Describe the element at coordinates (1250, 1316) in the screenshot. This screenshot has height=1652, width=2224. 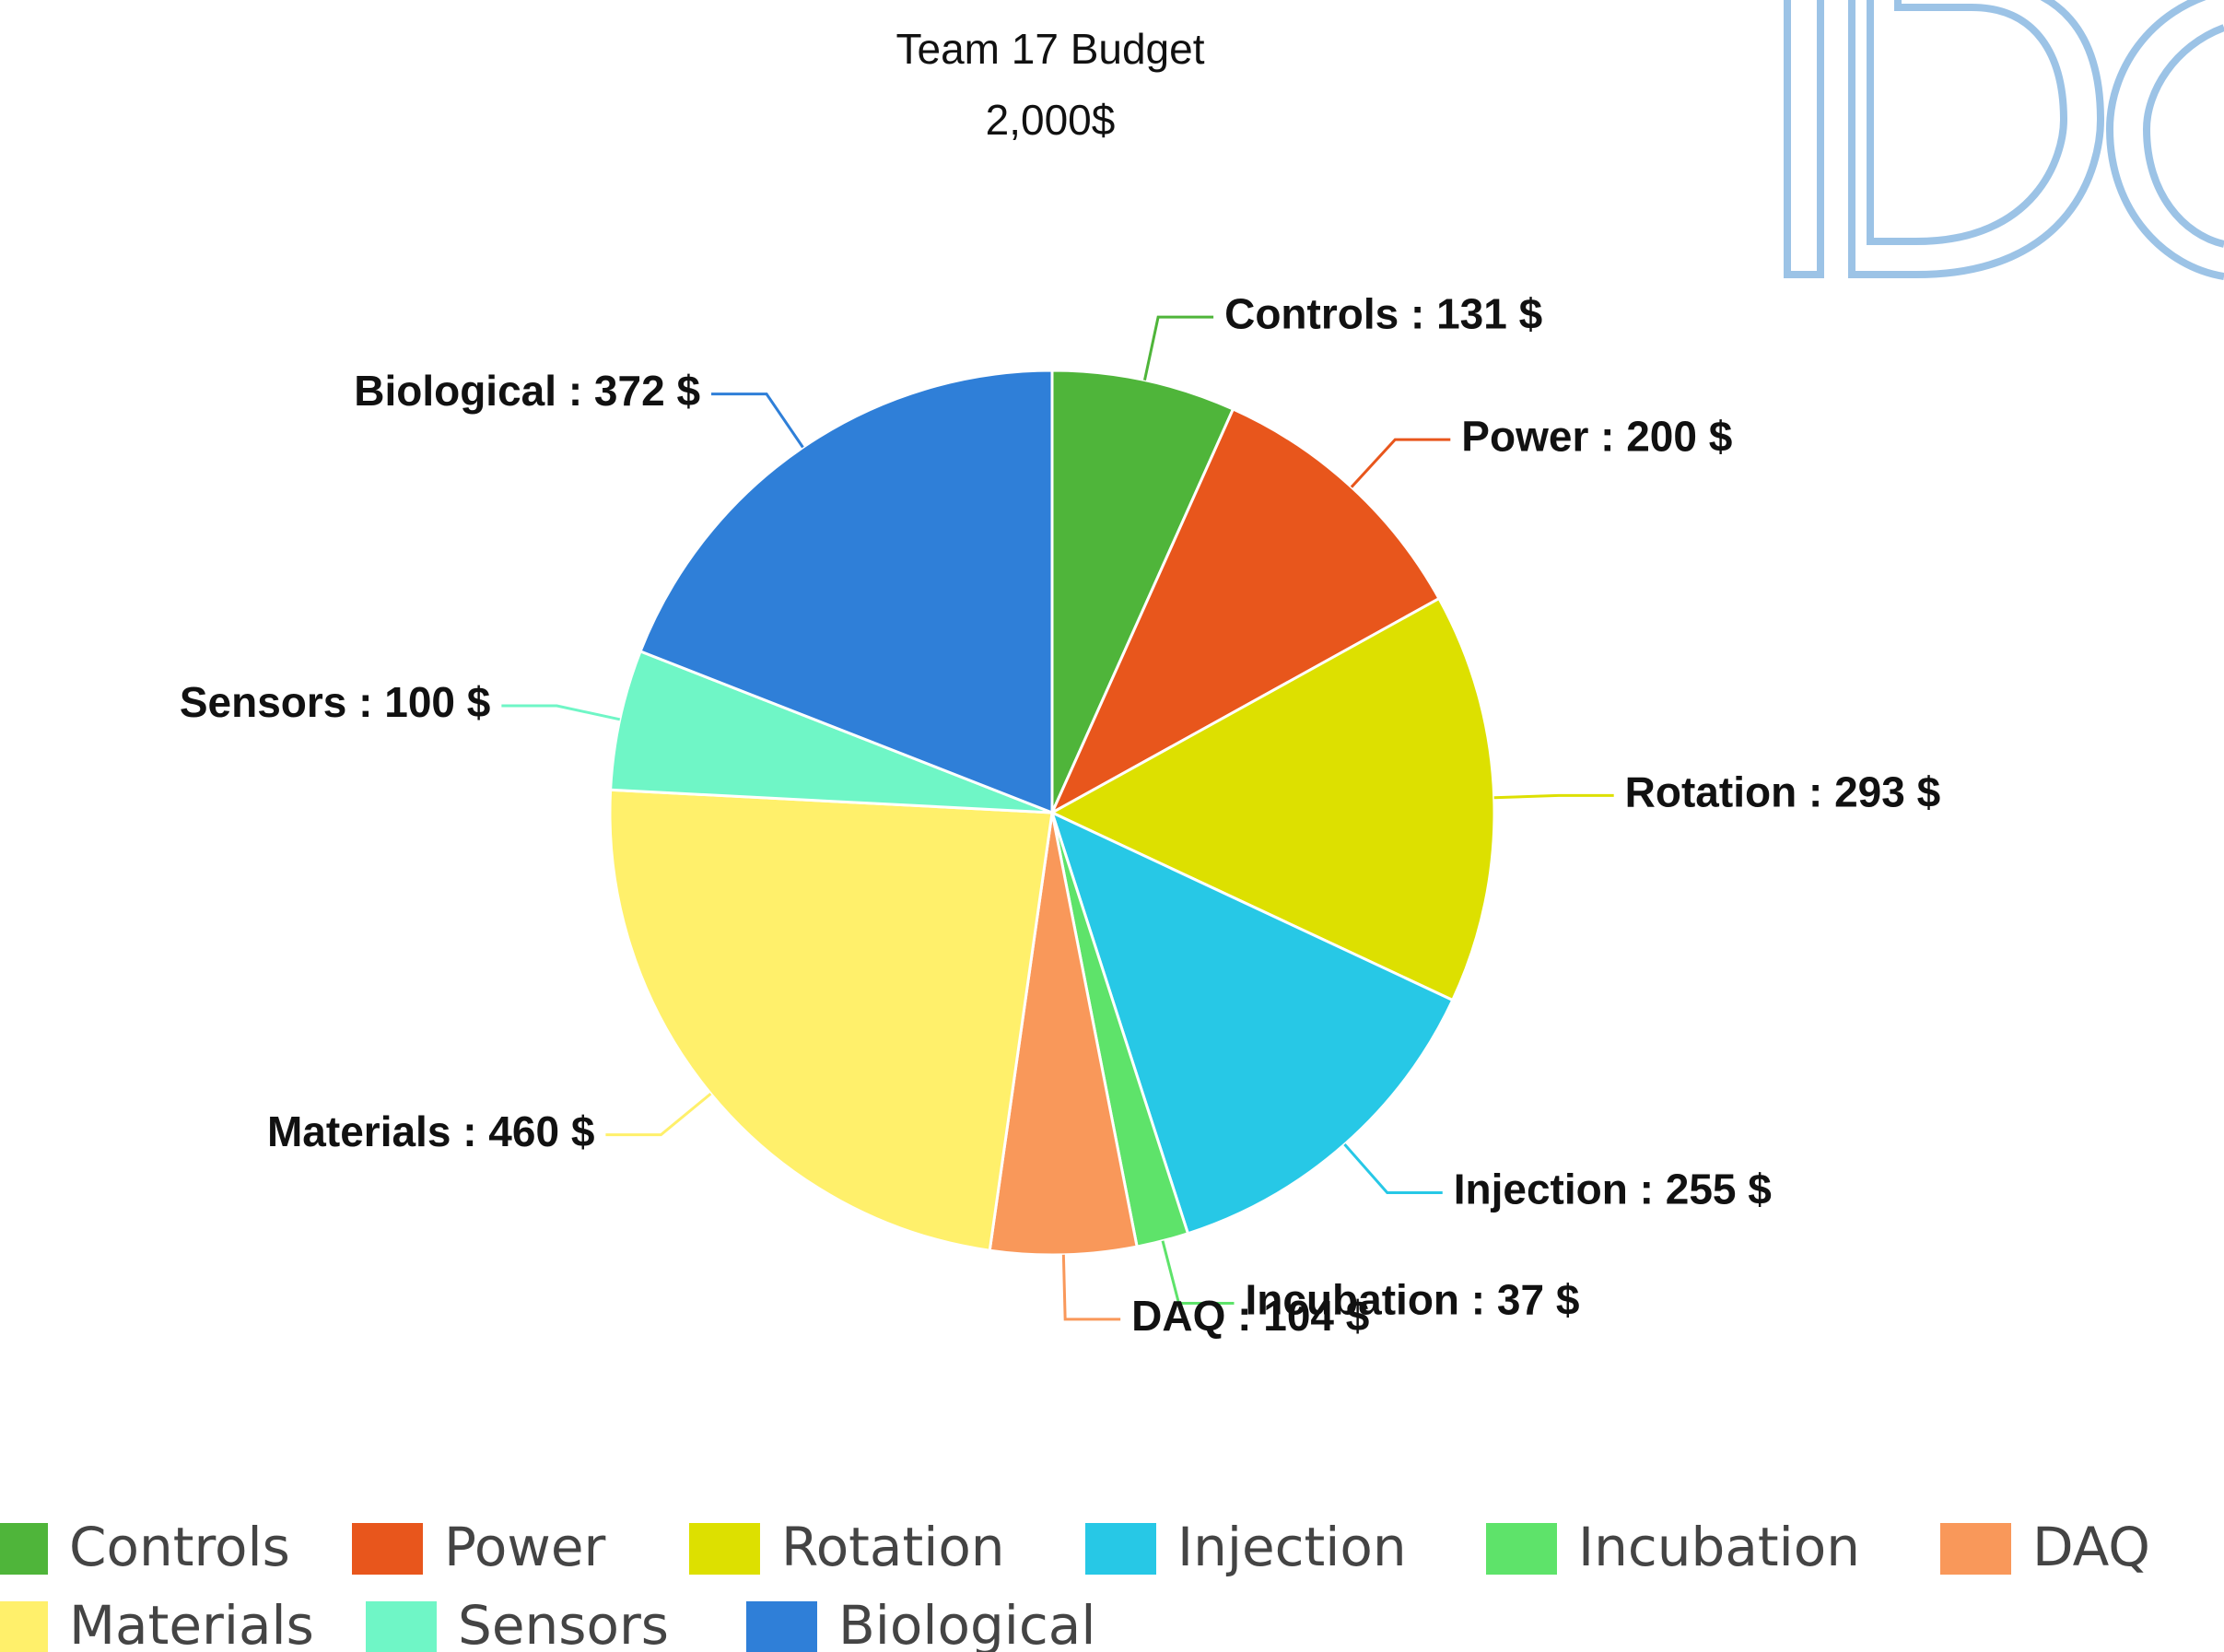
I see `data-label: DAQ : 104 $` at that location.